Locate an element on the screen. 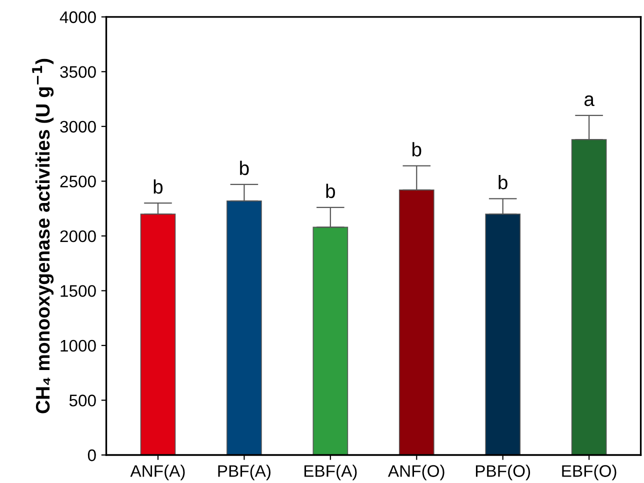 The image size is (644, 483). y-tick-label: 1000 is located at coordinates (78, 346).